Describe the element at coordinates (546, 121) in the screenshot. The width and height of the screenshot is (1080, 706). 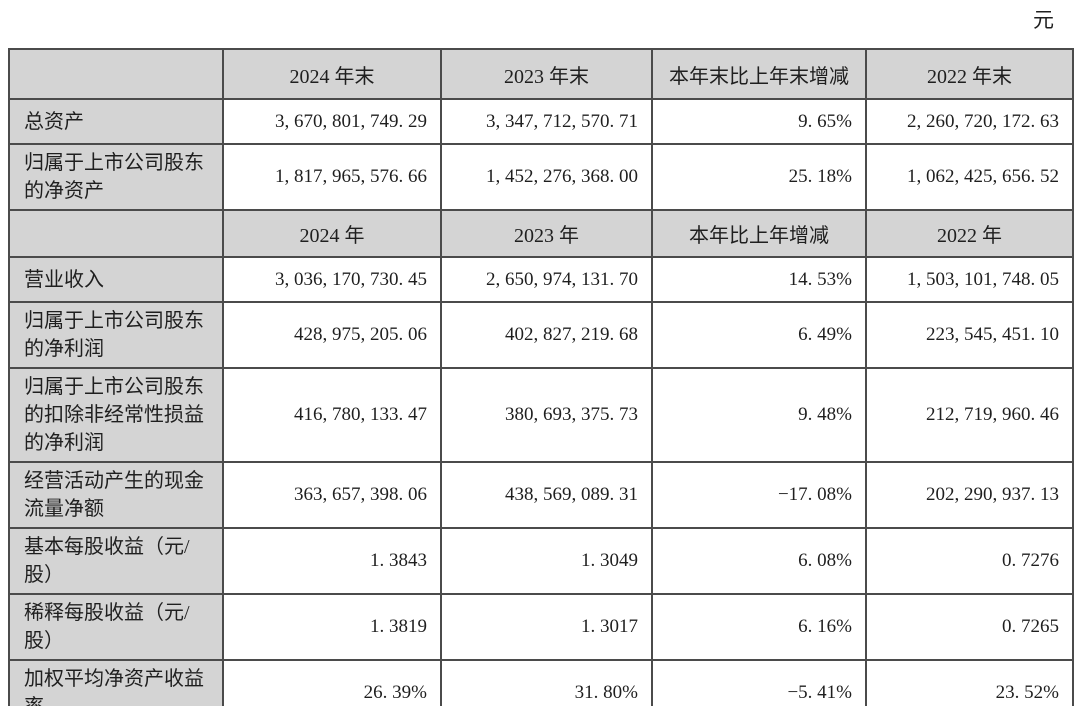
I see `cell-value: 3, 347, 712, 570. 71` at that location.